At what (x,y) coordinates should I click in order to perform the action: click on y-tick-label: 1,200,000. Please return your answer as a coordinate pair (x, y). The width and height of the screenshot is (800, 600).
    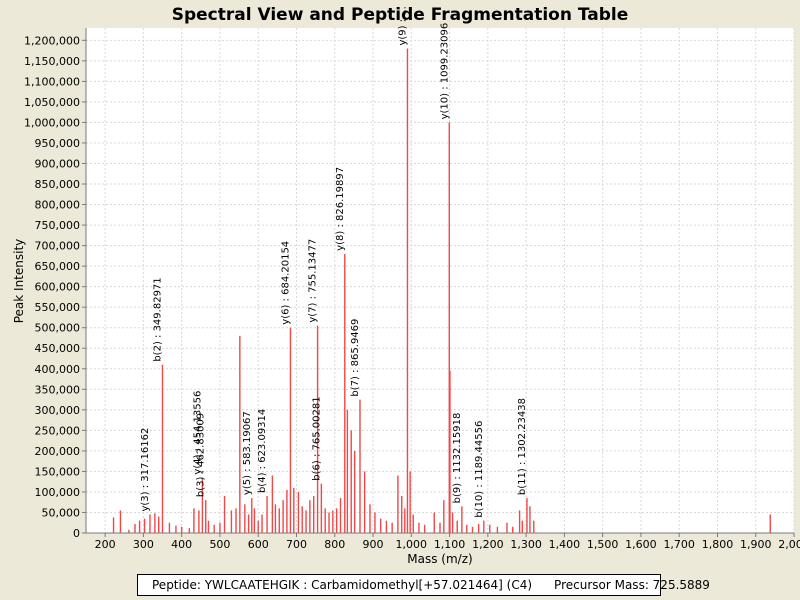
    Looking at the image, I should click on (52, 40).